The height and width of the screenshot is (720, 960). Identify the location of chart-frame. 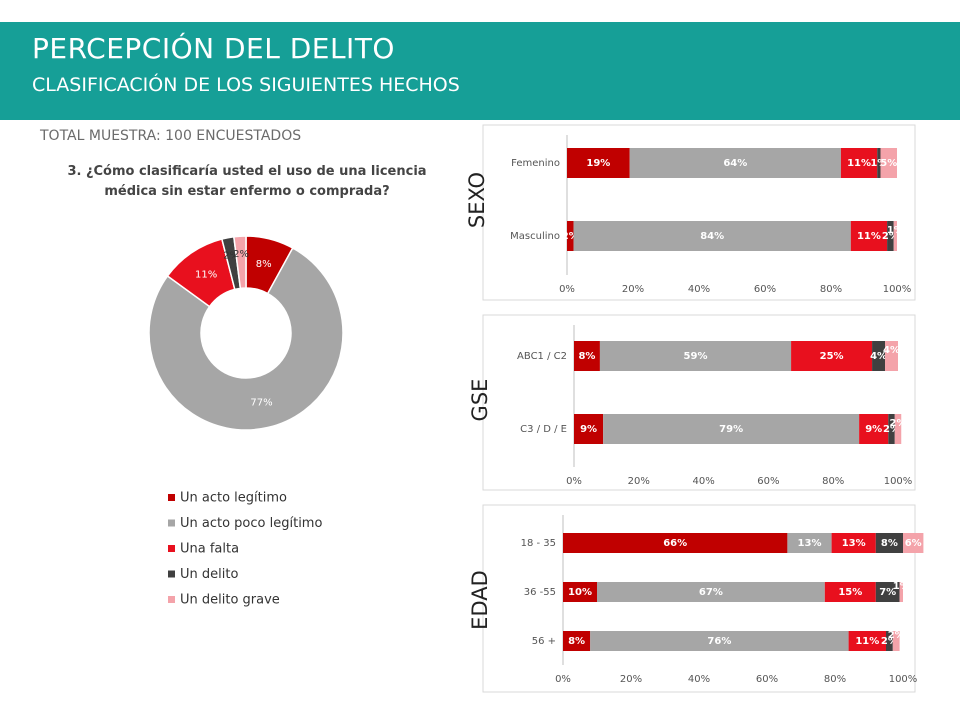
(699, 598).